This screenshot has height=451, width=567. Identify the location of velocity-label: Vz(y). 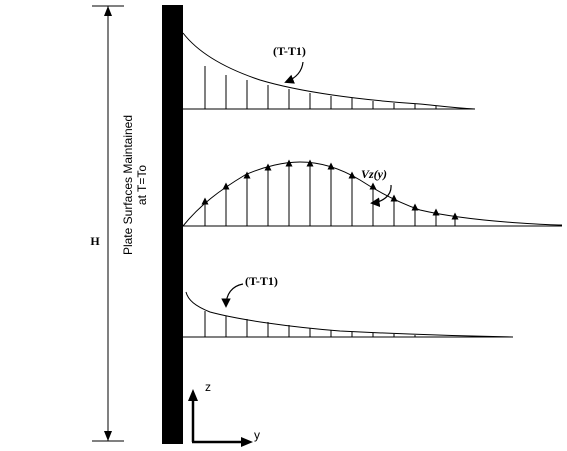
(374, 174).